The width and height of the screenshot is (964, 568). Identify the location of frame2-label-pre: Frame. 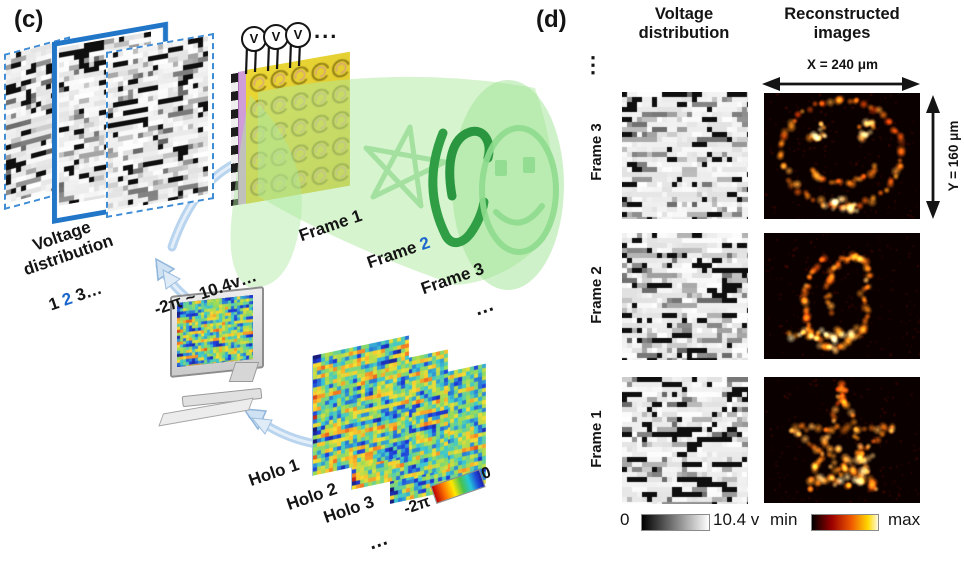
(394, 254).